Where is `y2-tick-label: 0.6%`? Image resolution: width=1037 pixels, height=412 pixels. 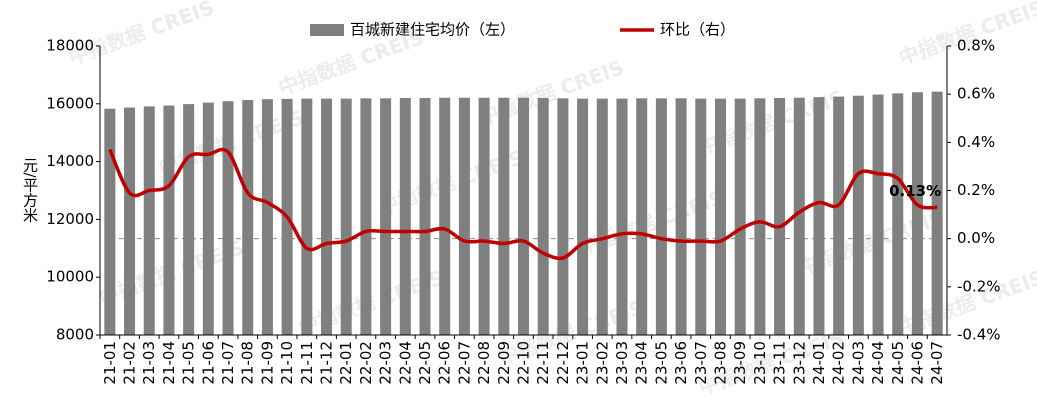 y2-tick-label: 0.6% is located at coordinates (976, 94).